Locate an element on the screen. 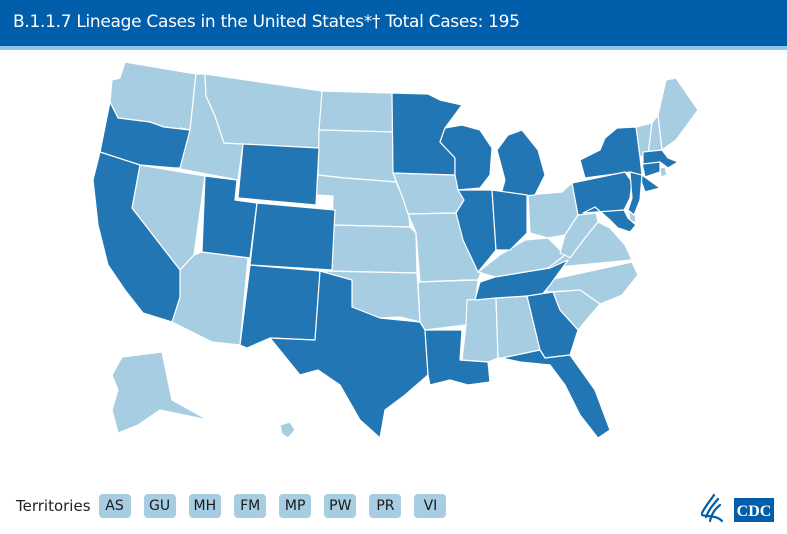  state-VA is located at coordinates (590, 245).